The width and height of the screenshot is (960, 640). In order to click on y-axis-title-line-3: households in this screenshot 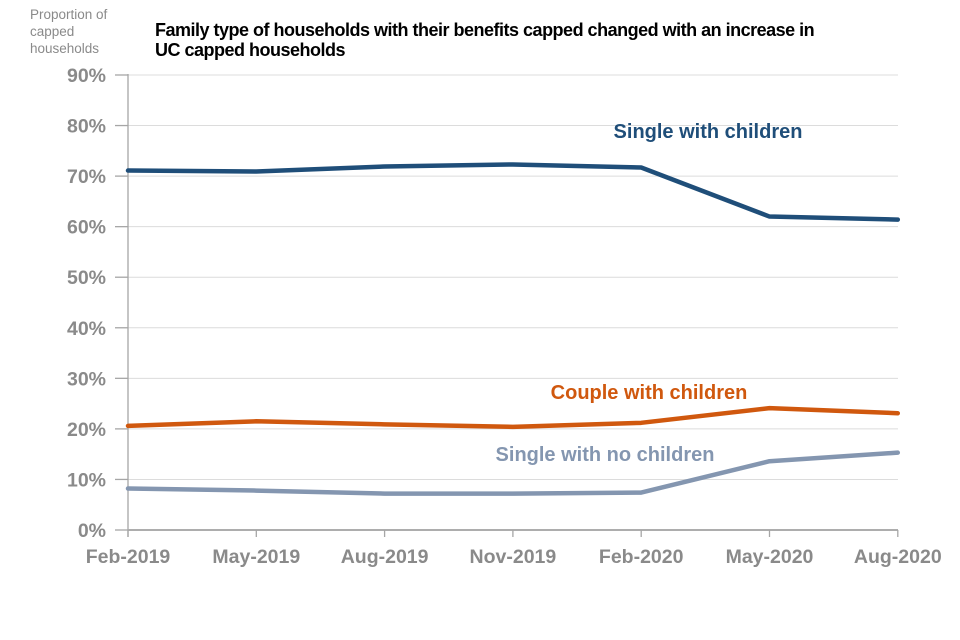, I will do `click(65, 48)`.